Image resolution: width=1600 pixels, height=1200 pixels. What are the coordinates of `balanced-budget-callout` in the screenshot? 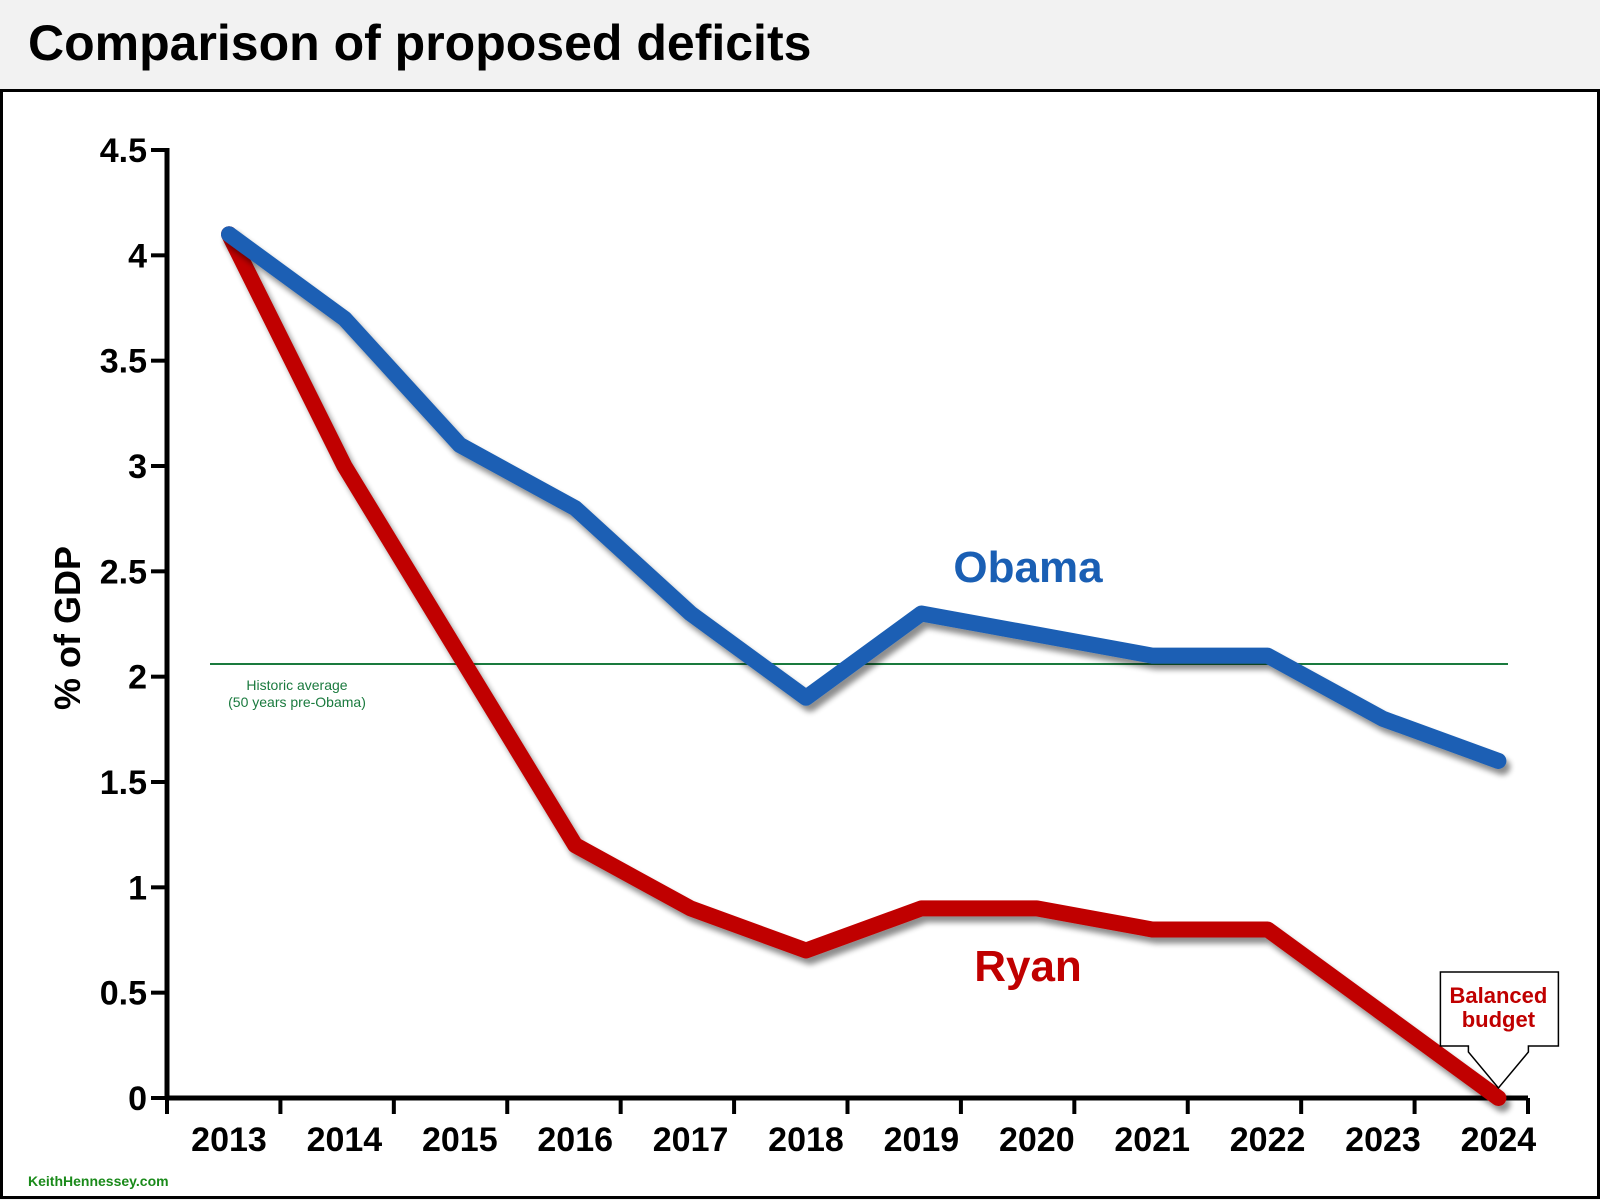 It's located at (1499, 1030).